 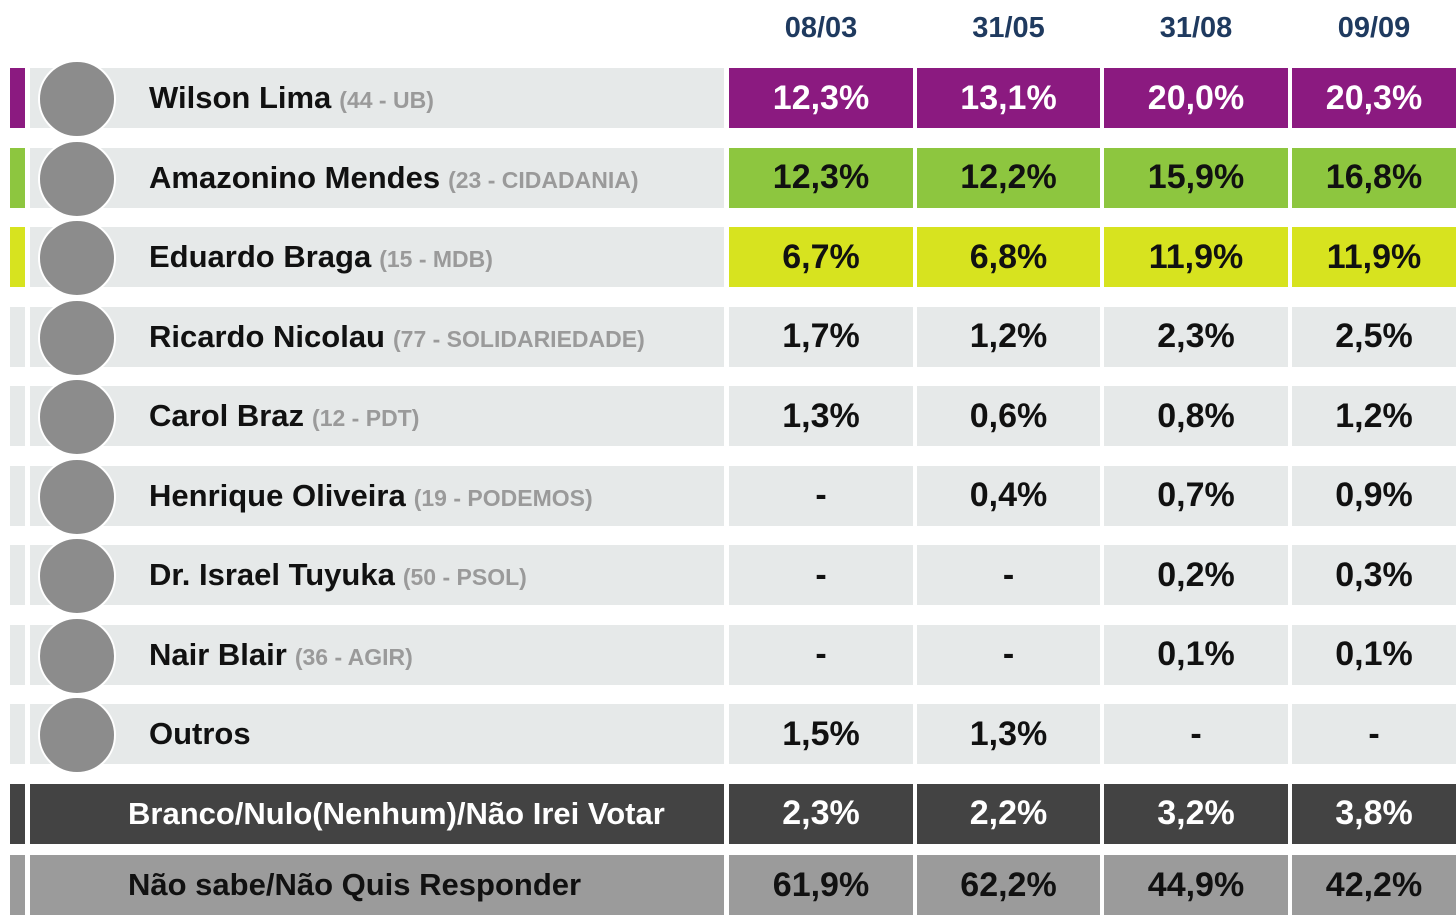 What do you see at coordinates (396, 813) in the screenshot?
I see `summary-label: Branco/Nulo(Nenhum)/Não Irei Votar` at bounding box center [396, 813].